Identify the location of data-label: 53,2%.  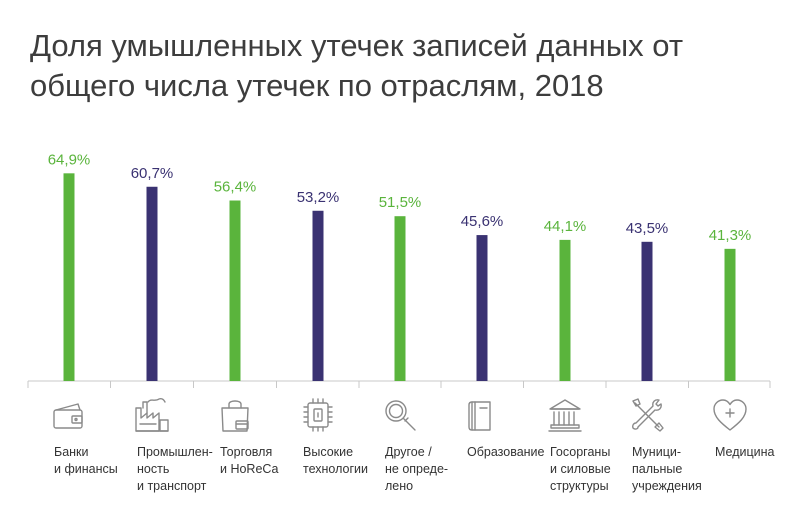
(318, 197).